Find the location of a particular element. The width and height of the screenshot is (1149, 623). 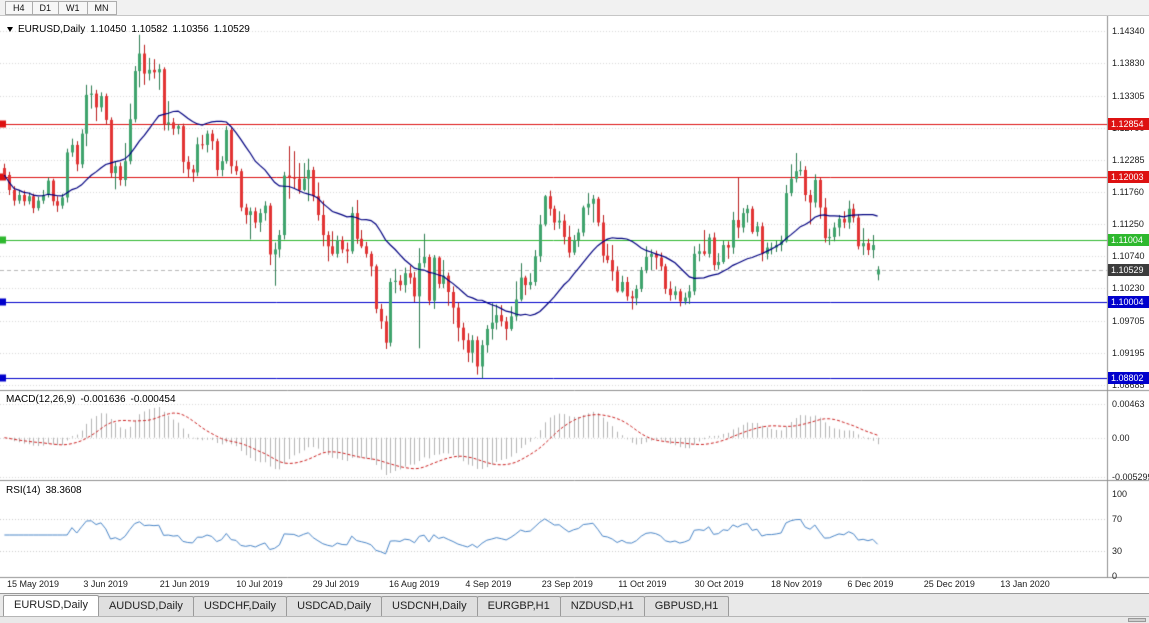

date-axis-label: 13 Jan 2020 is located at coordinates (1025, 584).